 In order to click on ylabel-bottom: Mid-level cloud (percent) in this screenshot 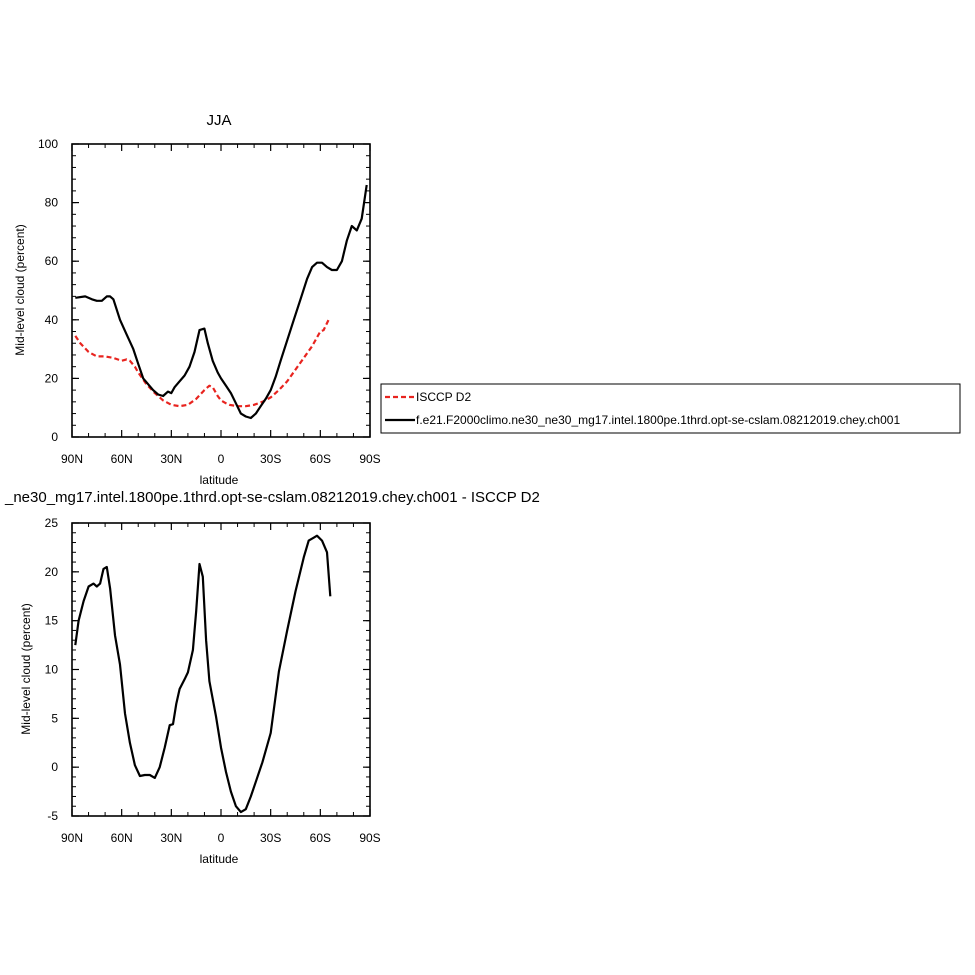, I will do `click(26, 668)`.